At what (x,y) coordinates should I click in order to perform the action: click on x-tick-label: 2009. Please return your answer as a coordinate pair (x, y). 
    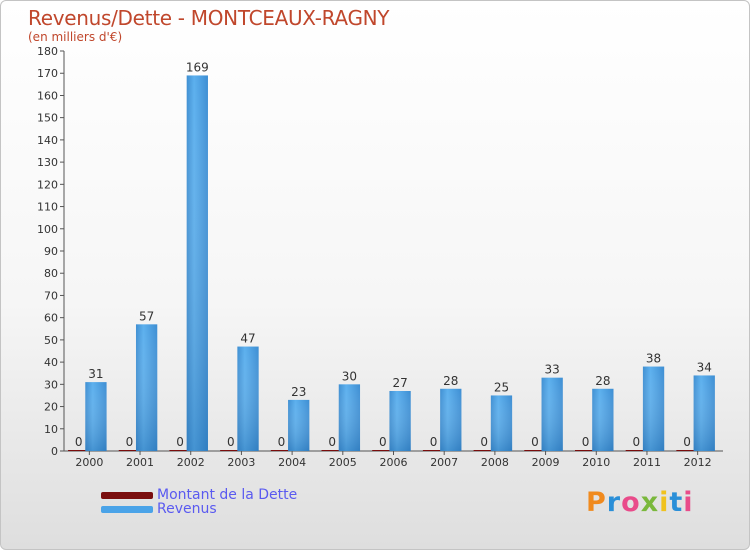
    Looking at the image, I should click on (546, 462).